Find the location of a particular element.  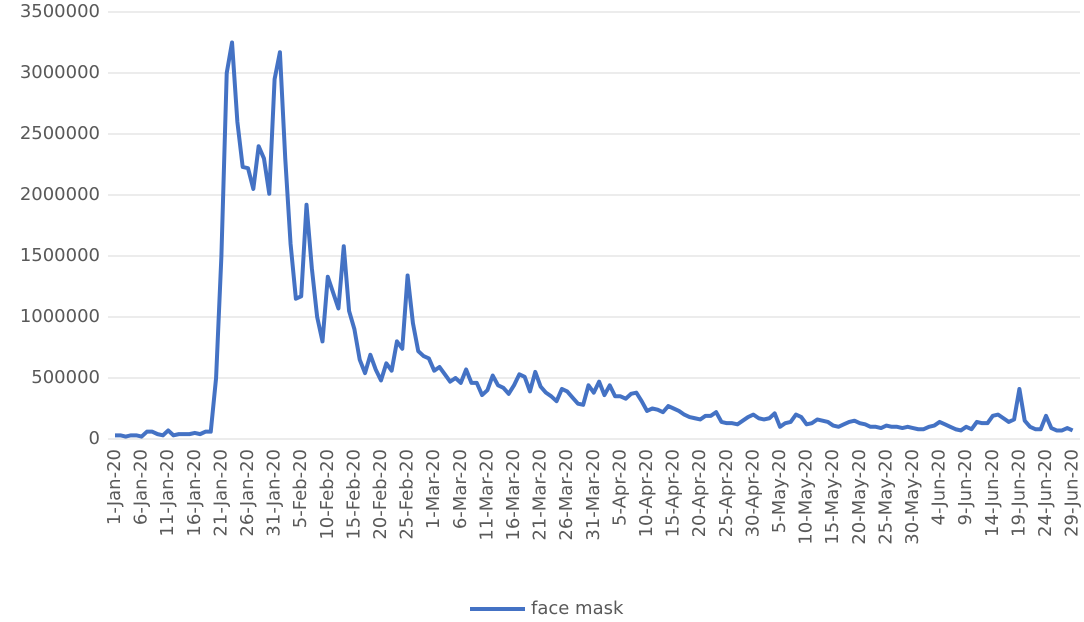

x-tick-label: 5-Apr-20 is located at coordinates (619, 487).